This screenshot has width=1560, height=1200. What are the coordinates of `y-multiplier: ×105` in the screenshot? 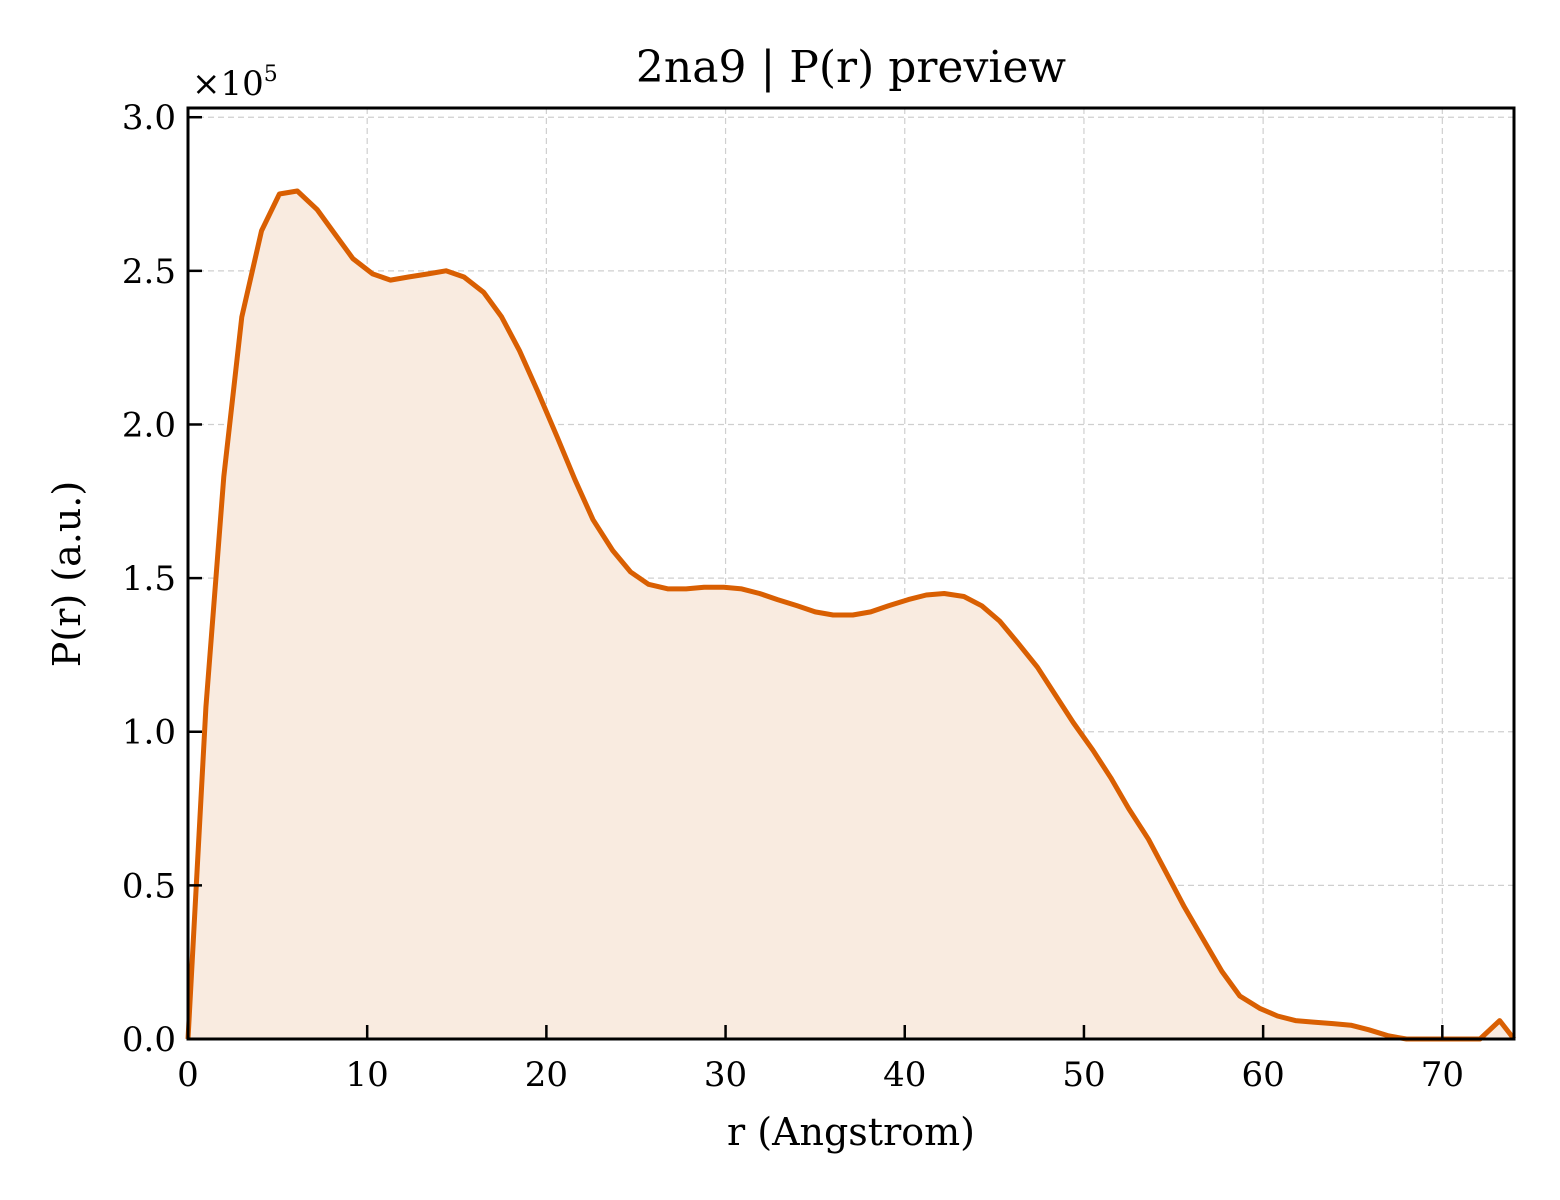 It's located at (235, 83).